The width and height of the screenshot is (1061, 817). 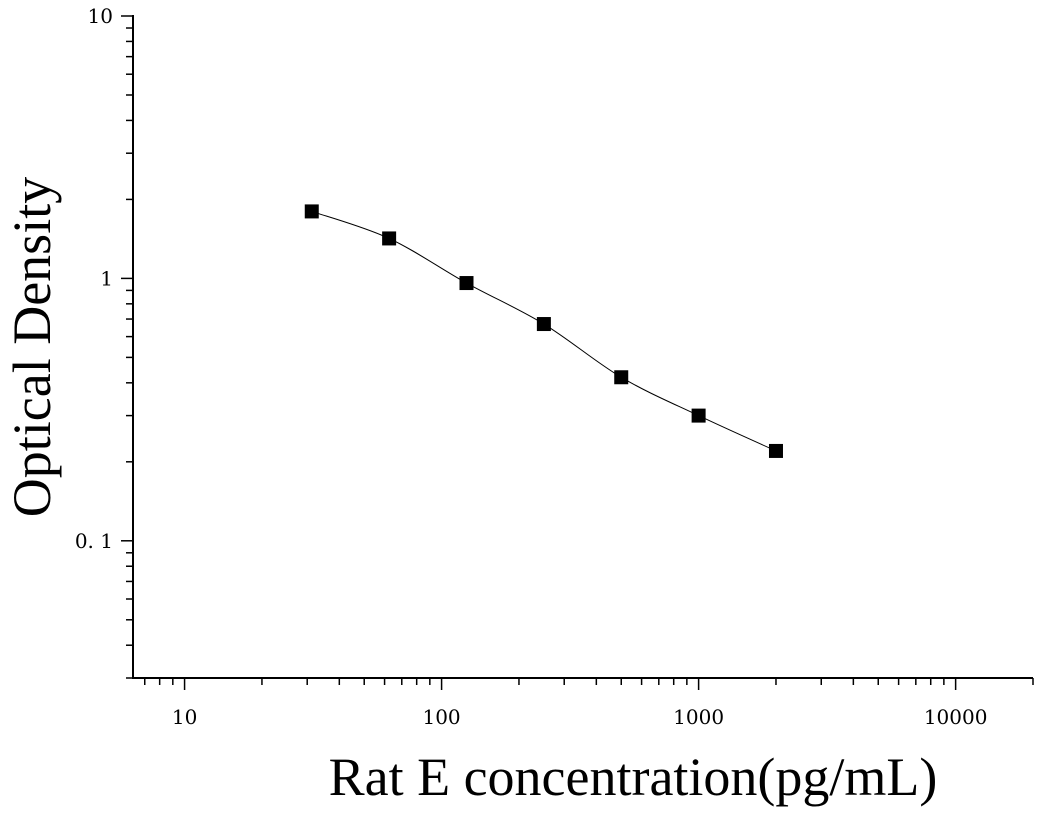 What do you see at coordinates (94, 541) in the screenshot?
I see `y-tick-label: 0. 1` at bounding box center [94, 541].